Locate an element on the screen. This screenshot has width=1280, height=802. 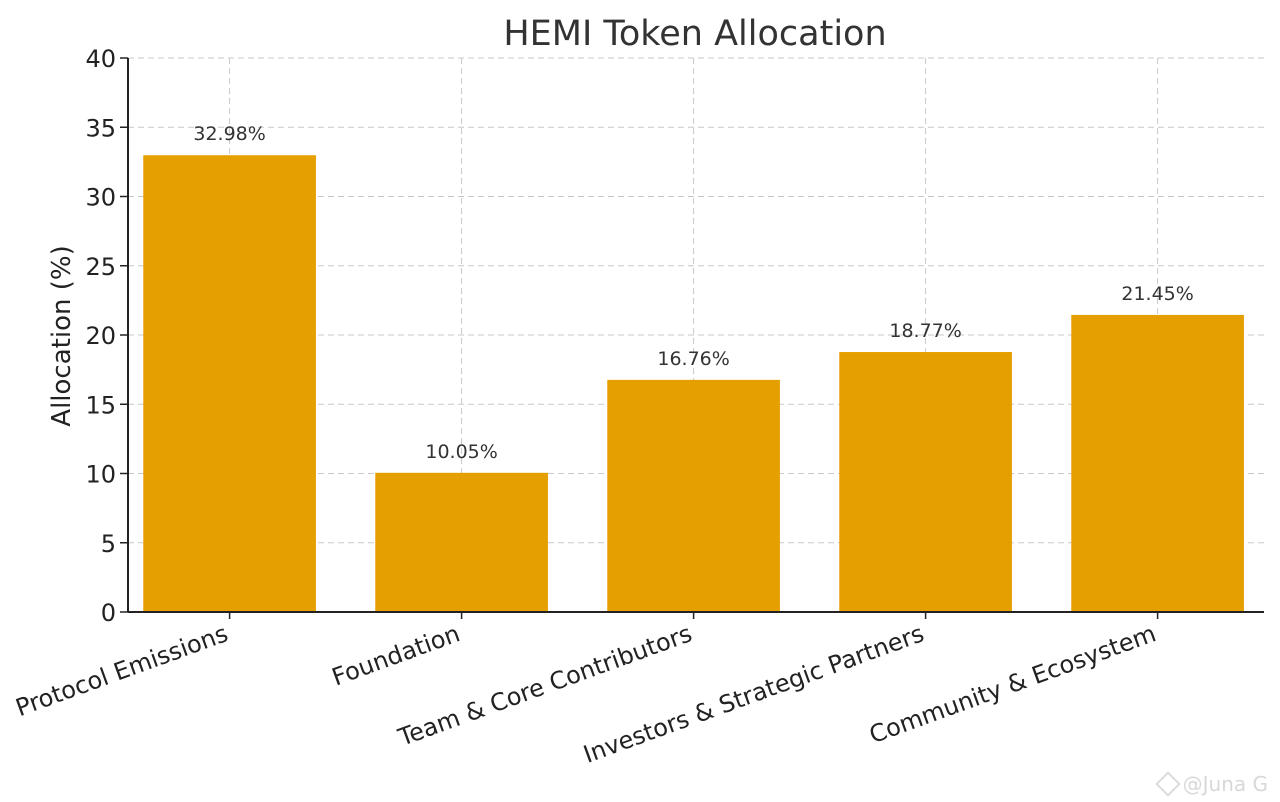
x-tick-label-2: Foundation is located at coordinates (395, 655).